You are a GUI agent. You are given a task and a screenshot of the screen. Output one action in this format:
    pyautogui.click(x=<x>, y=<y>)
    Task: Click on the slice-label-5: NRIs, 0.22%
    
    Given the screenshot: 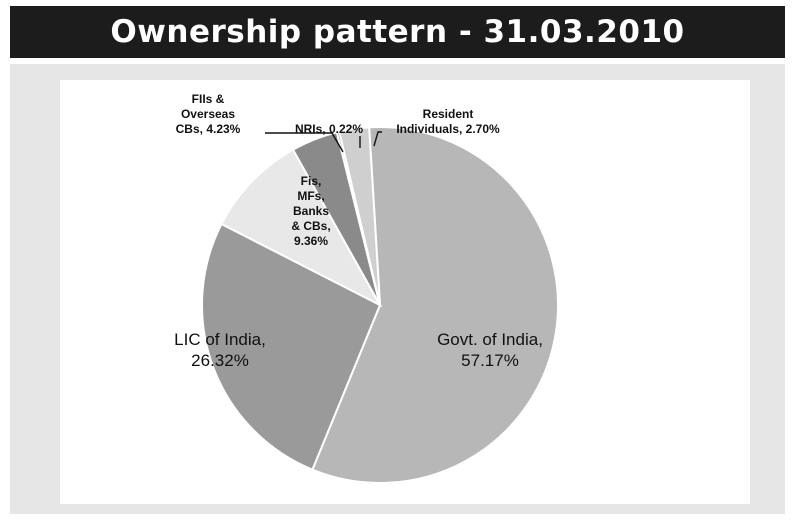 What is the action you would take?
    pyautogui.click(x=329, y=129)
    